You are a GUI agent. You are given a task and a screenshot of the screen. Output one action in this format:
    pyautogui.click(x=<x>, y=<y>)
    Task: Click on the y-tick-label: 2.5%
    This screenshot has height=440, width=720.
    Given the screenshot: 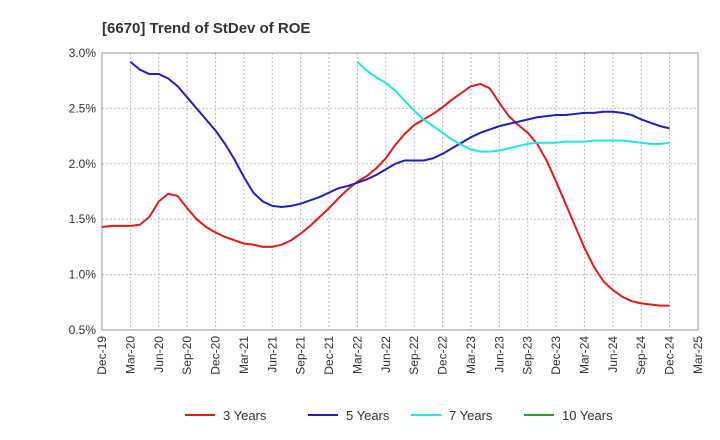 What is the action you would take?
    pyautogui.click(x=83, y=108)
    